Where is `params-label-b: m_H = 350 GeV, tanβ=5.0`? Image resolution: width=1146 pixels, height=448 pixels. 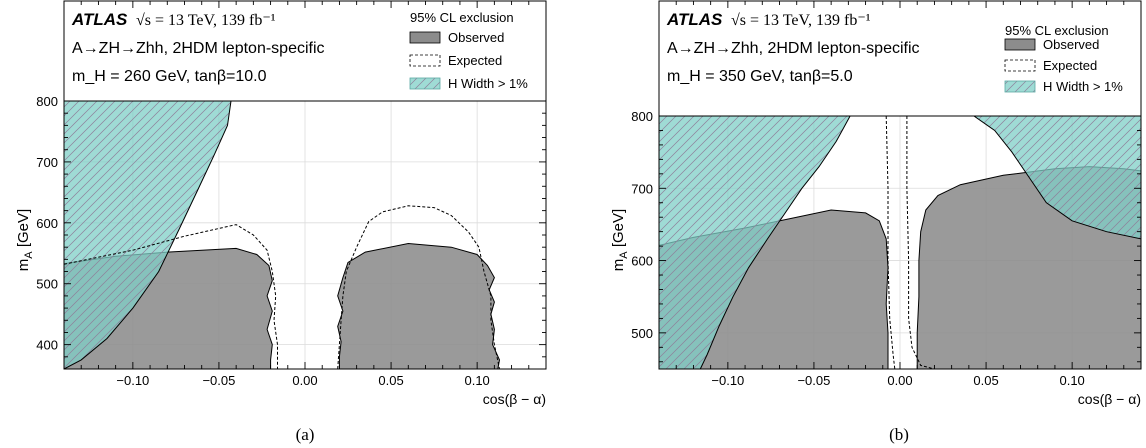 params-label-b: m_H = 350 GeV, tanβ=5.0 is located at coordinates (760, 76).